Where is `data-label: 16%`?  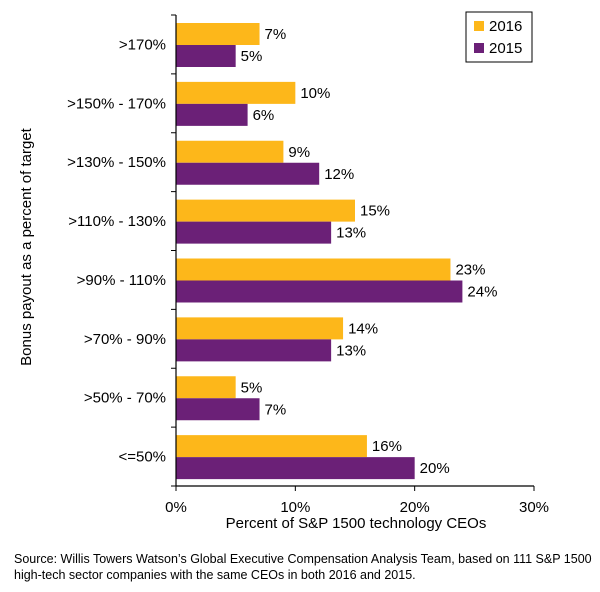
data-label: 16% is located at coordinates (387, 446).